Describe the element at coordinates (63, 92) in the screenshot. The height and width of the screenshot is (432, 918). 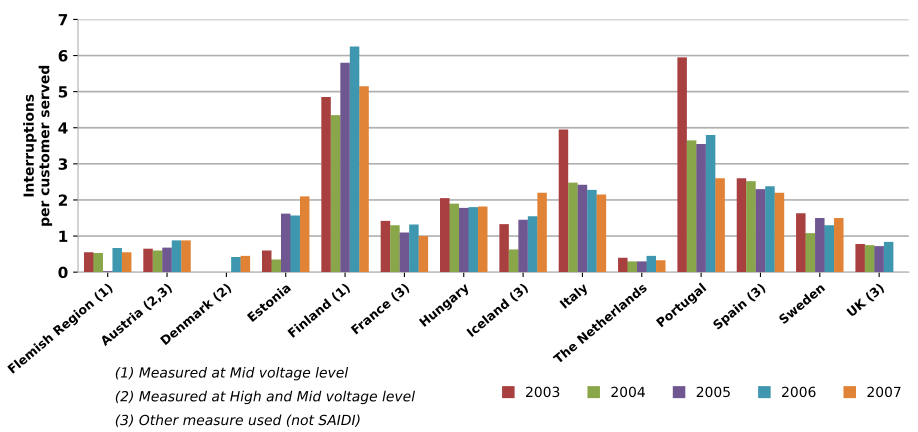
I see `y-tick-label: 5` at that location.